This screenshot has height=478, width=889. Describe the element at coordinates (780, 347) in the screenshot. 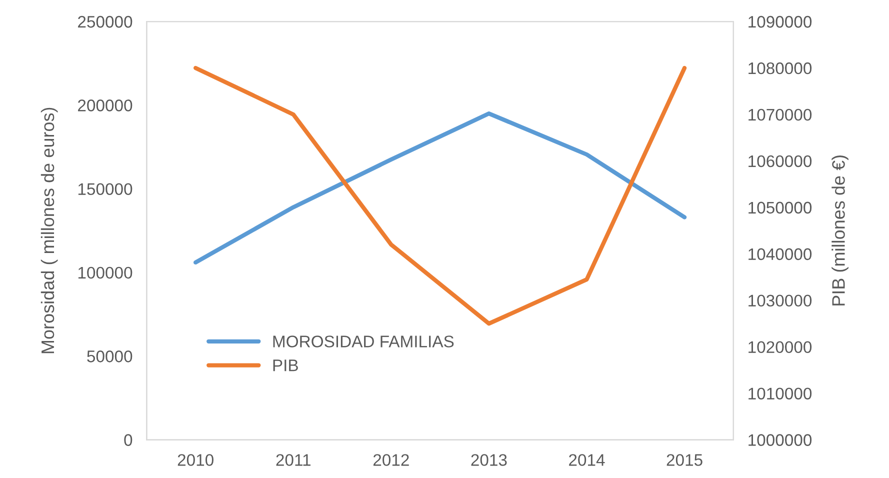

I see `y2-tick-label: 1020000` at that location.